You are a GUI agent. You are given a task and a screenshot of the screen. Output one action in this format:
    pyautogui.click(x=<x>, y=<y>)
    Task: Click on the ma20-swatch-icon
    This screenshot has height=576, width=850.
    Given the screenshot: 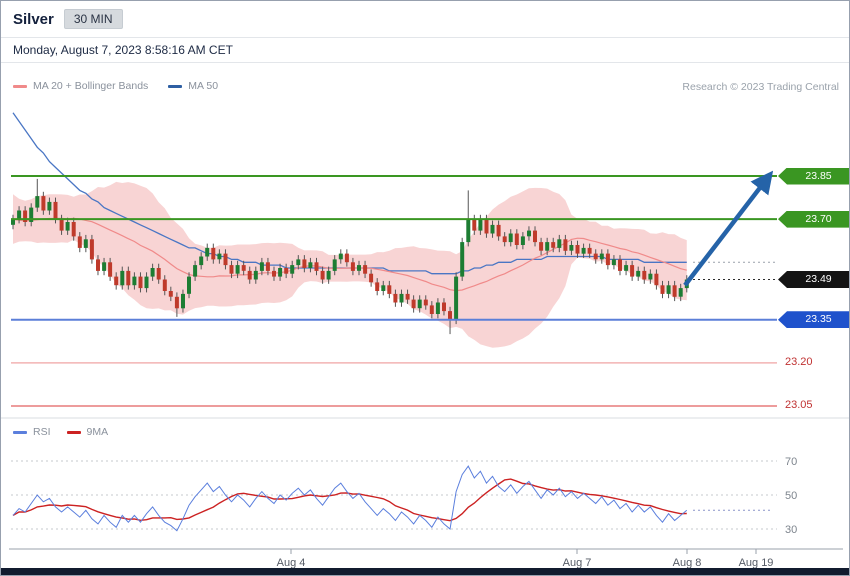 What is the action you would take?
    pyautogui.click(x=20, y=86)
    